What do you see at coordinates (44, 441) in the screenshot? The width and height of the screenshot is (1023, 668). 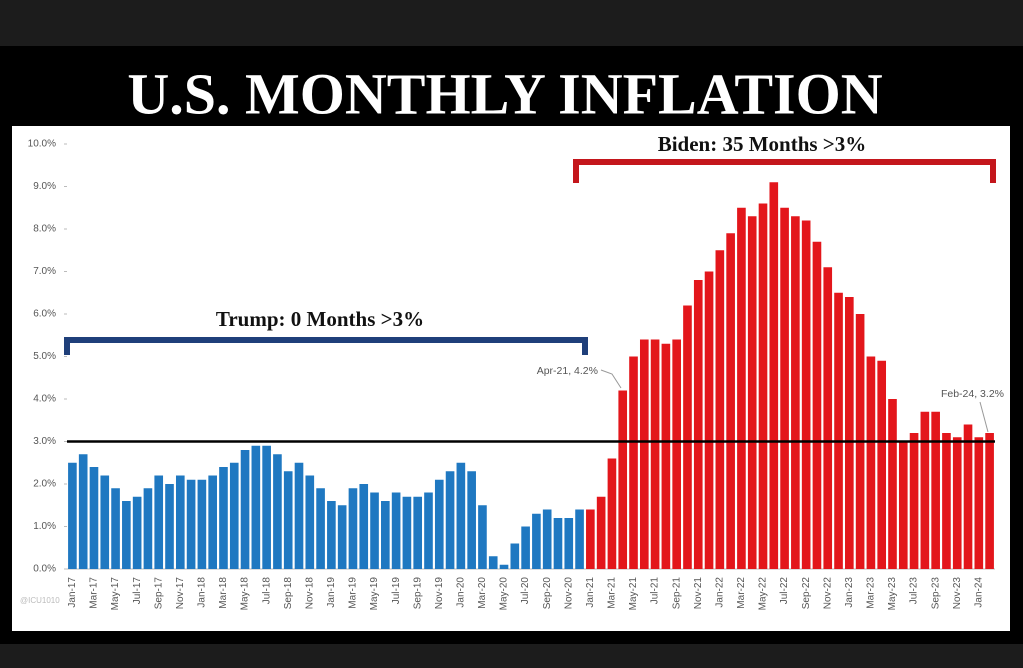 I see `y-tick-label: 3.0%` at bounding box center [44, 441].